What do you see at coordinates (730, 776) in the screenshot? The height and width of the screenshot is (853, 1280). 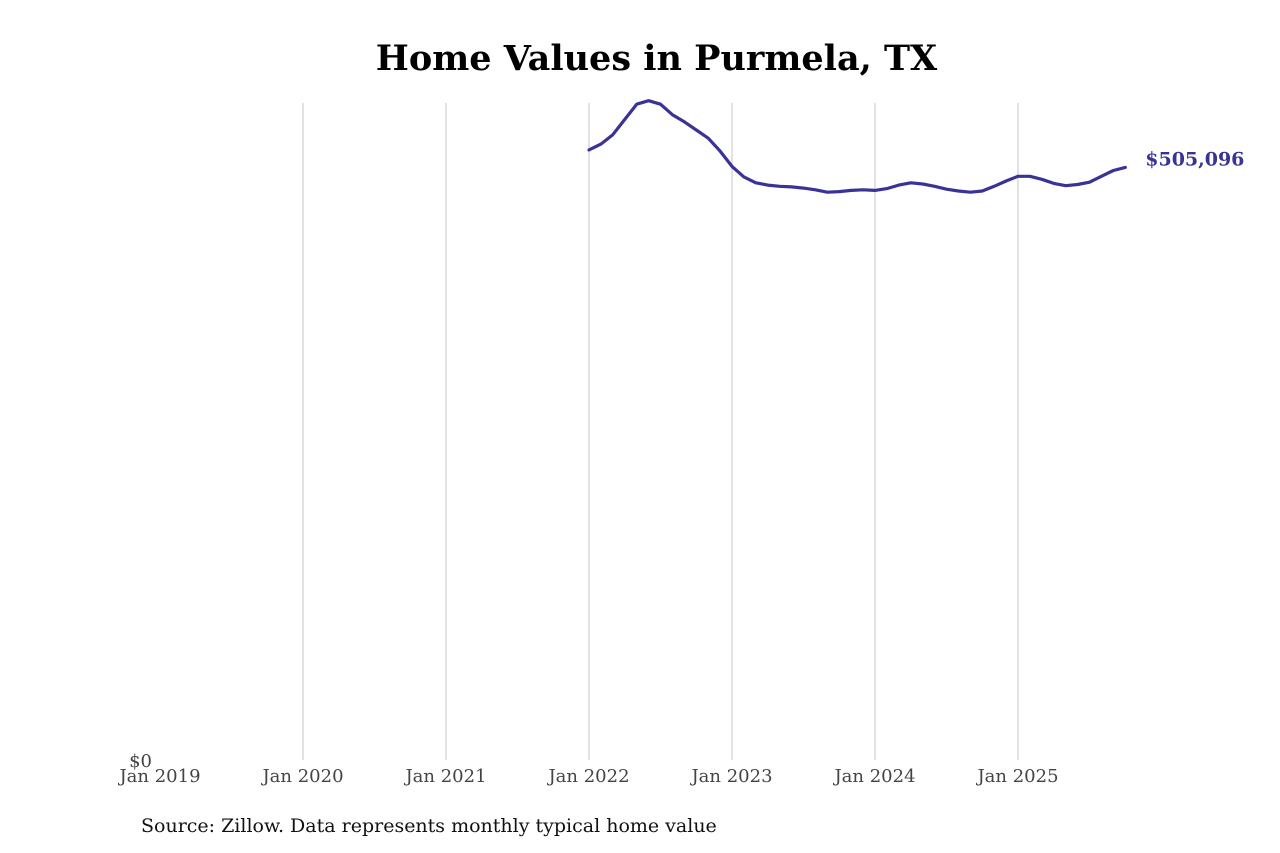 I see `x-tick-label: Jan 2023` at bounding box center [730, 776].